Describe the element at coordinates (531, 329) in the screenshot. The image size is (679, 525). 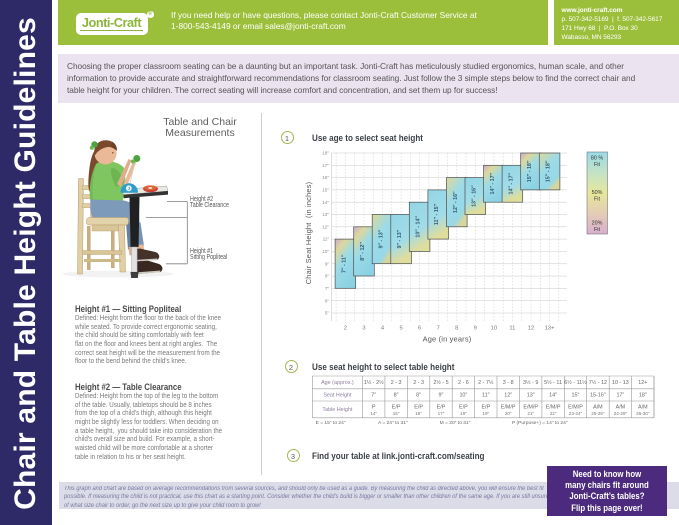
I see `svg-text: 12` at that location.